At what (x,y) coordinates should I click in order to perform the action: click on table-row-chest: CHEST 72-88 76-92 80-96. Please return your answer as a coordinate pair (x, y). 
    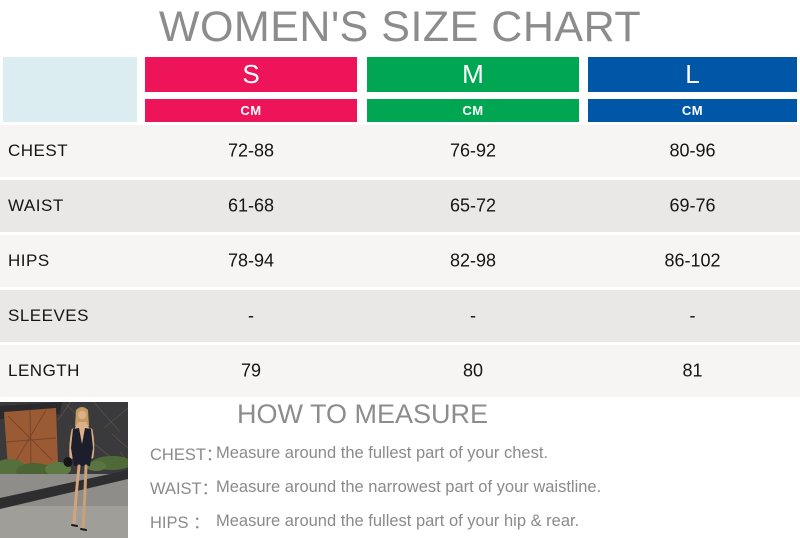
    Looking at the image, I should click on (400, 151).